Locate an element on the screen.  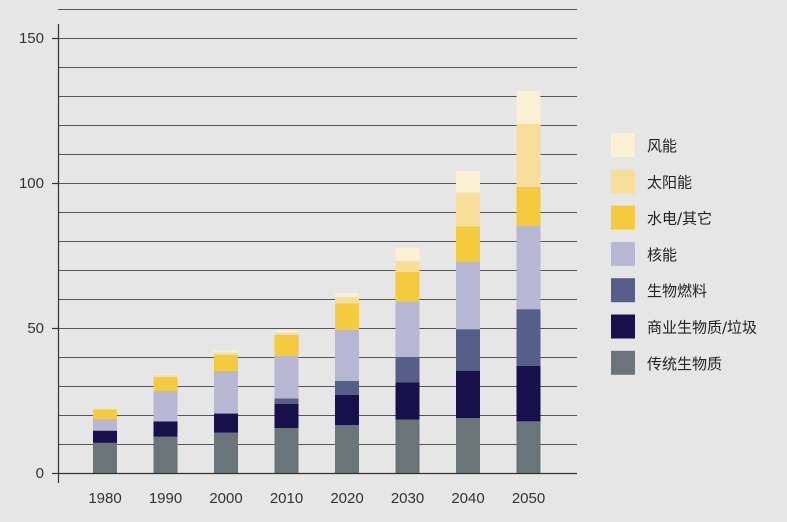
legend-label: 生物燃料 is located at coordinates (677, 291).